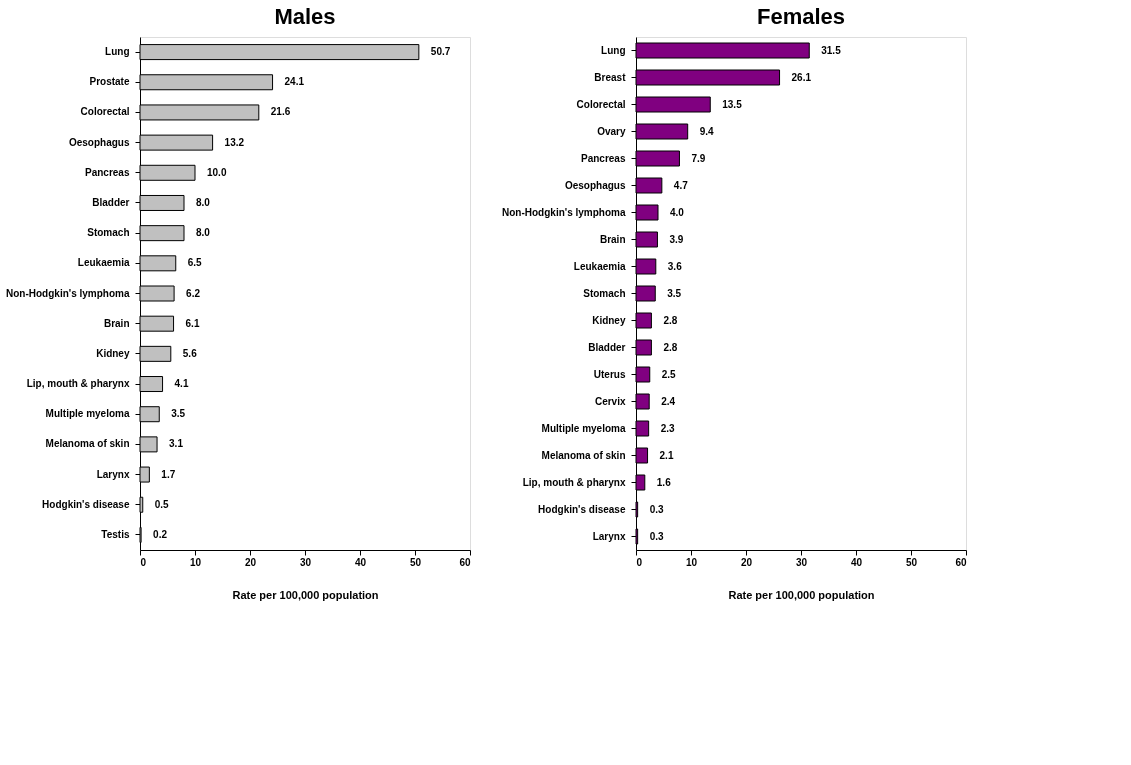 The width and height of the screenshot is (1131, 765). I want to click on data-label: 2.4, so click(668, 401).